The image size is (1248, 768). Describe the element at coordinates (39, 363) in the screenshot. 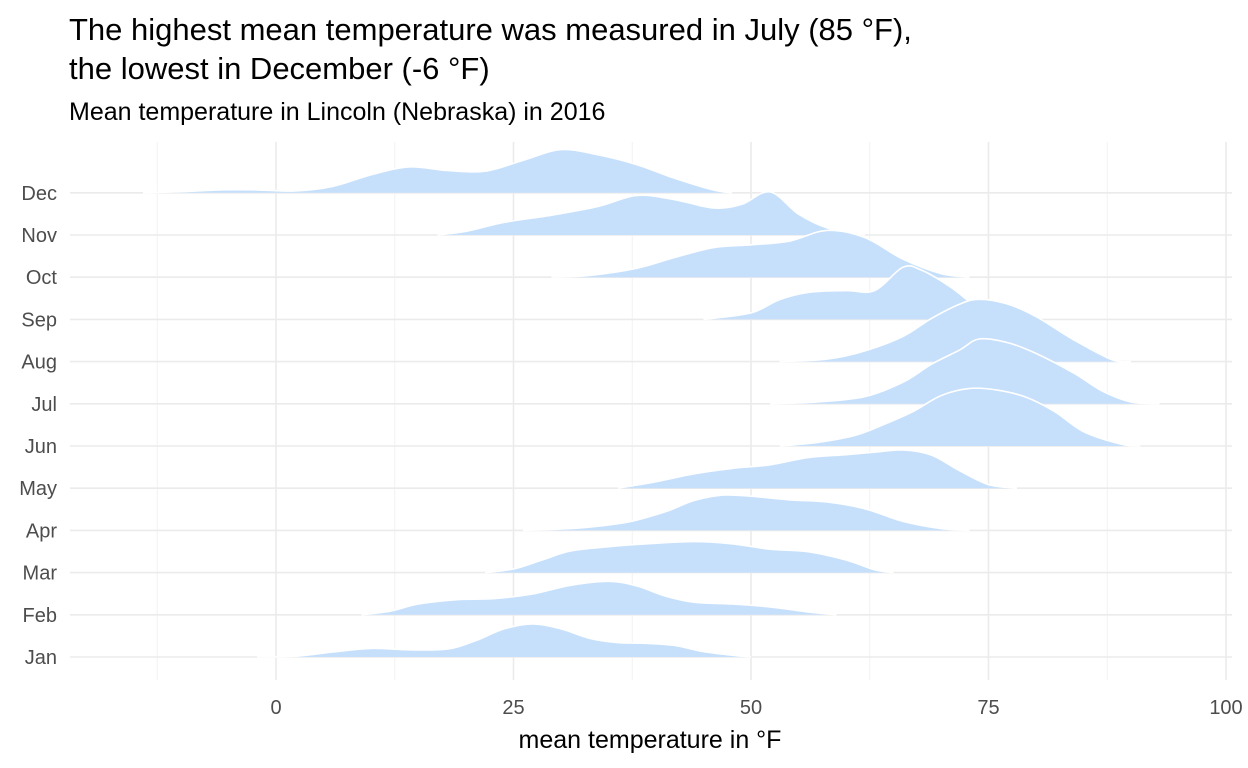

I see `y-tick-label-aug: Aug` at that location.